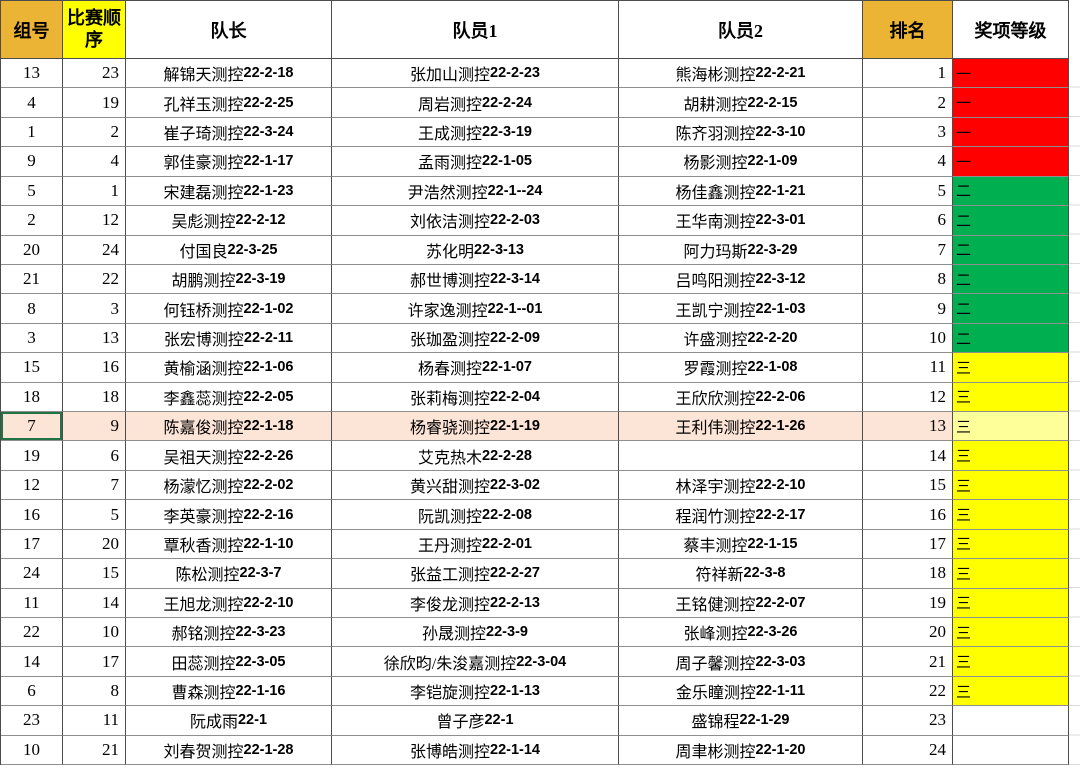 The image size is (1080, 770). What do you see at coordinates (32, 338) in the screenshot?
I see `cell-group-number: 3` at bounding box center [32, 338].